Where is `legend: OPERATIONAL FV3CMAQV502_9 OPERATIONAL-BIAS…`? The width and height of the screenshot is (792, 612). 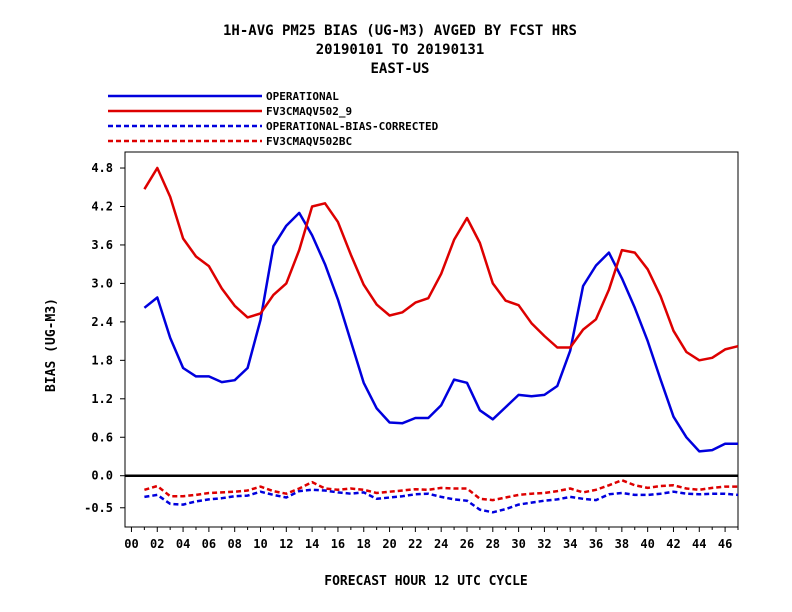 legend: OPERATIONAL FV3CMAQV502_9 OPERATIONAL-BIAS… is located at coordinates (273, 119).